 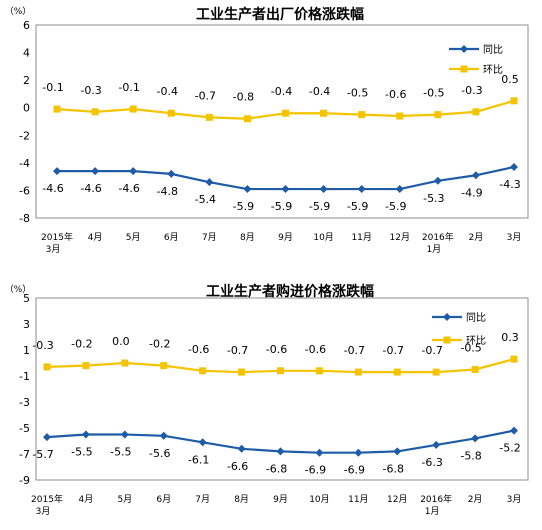 I want to click on data-label: -6.3, so click(x=431, y=462).